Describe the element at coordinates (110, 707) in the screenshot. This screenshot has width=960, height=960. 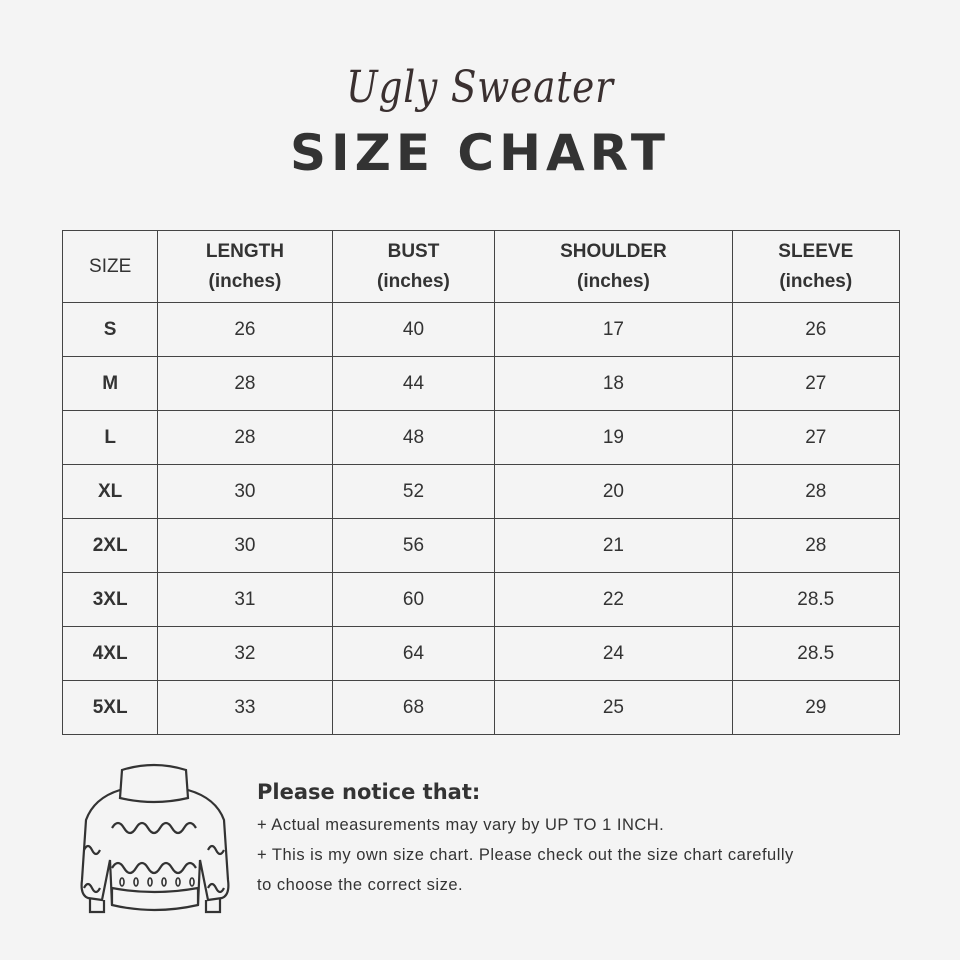
I see `size-cell: 5XL` at that location.